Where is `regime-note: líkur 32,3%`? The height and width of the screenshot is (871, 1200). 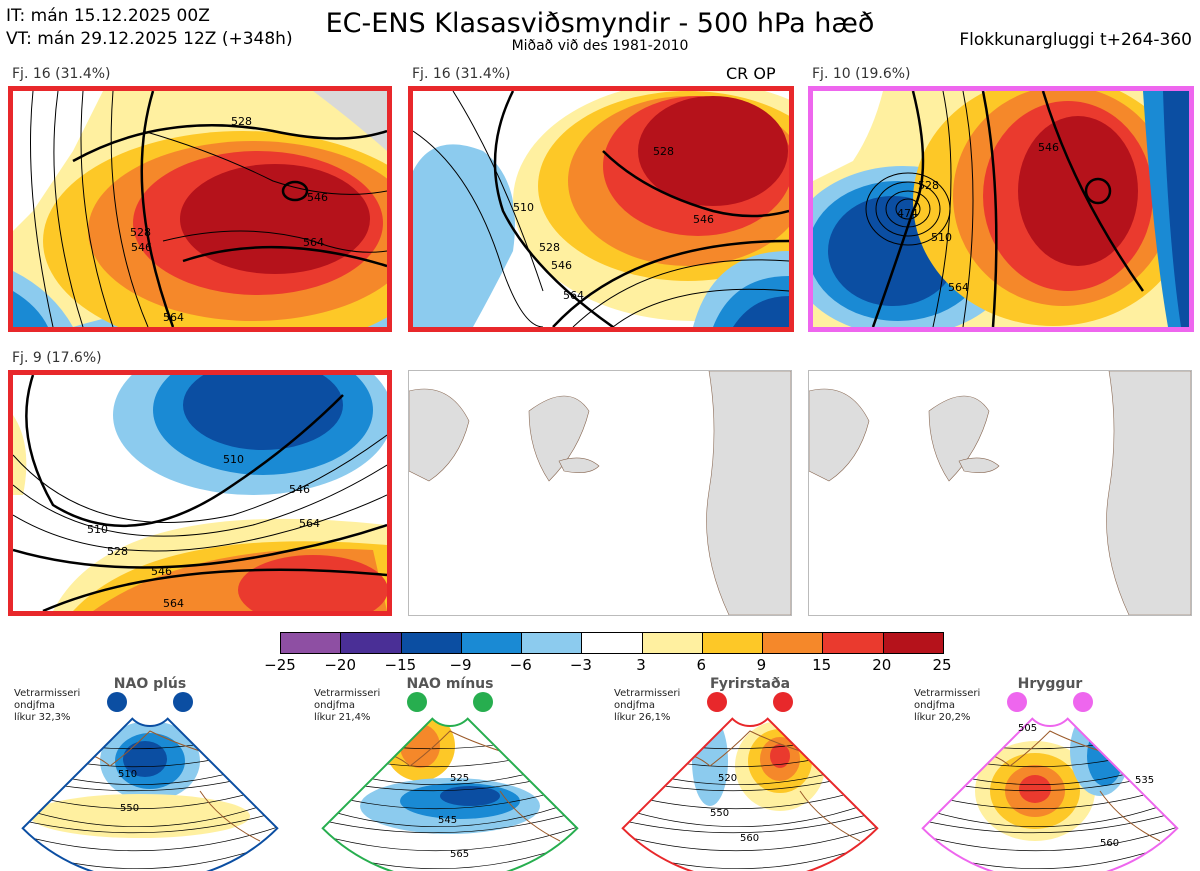
regime-note: líkur 32,3% is located at coordinates (42, 717).